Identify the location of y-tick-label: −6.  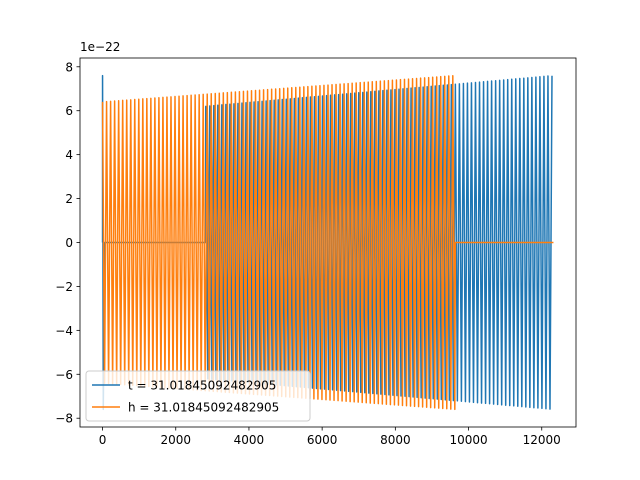
(64, 375).